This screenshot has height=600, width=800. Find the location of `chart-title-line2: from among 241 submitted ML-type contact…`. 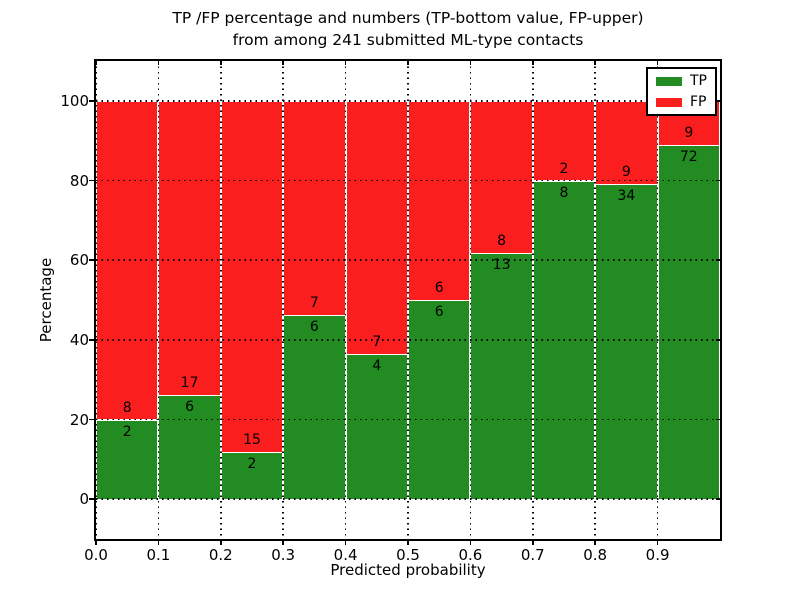

chart-title-line2: from among 241 submitted ML-type contact… is located at coordinates (408, 40).